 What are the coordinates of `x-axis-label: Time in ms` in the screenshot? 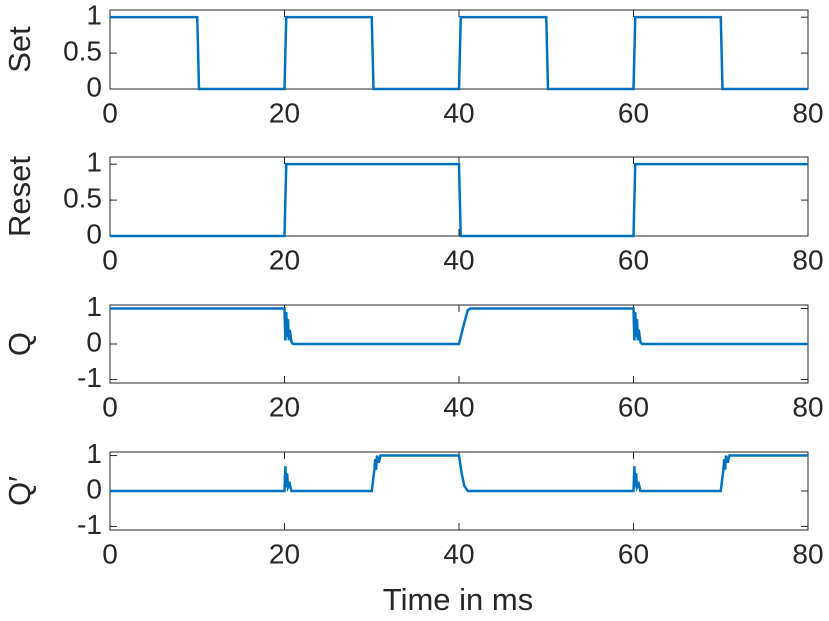 It's located at (458, 599).